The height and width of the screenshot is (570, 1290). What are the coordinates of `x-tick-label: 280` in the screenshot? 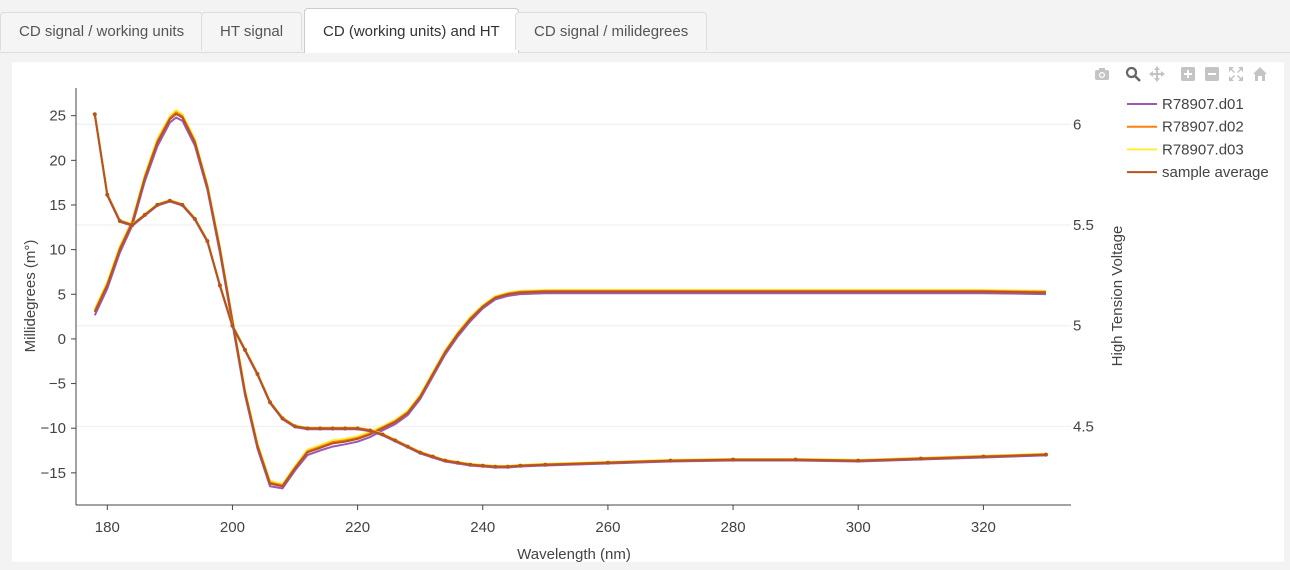 It's located at (733, 527).